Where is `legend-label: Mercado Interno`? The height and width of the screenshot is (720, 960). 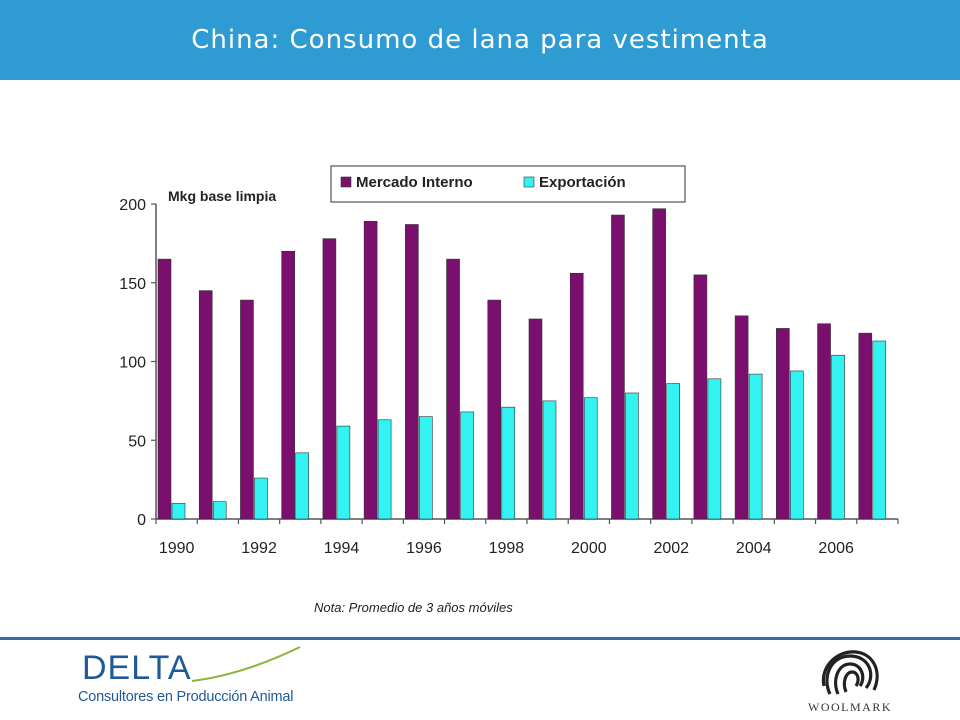 legend-label: Mercado Interno is located at coordinates (414, 182).